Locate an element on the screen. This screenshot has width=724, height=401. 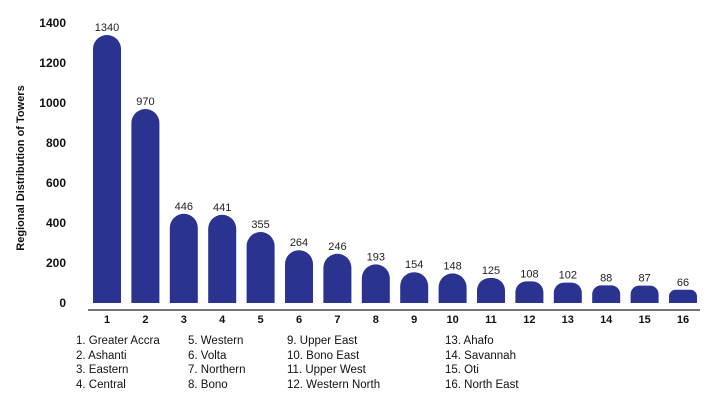
region-key-item: 9. Upper East is located at coordinates (322, 341).